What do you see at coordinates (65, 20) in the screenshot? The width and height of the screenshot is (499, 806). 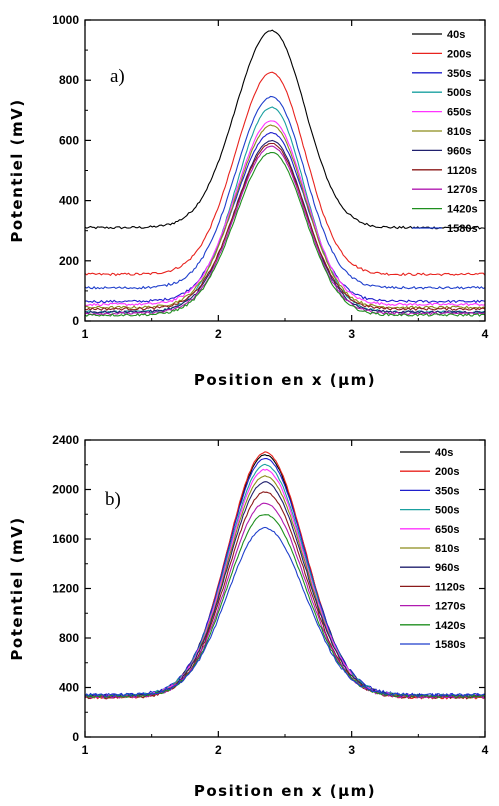 I see `y-tick-label: 1000` at bounding box center [65, 20].